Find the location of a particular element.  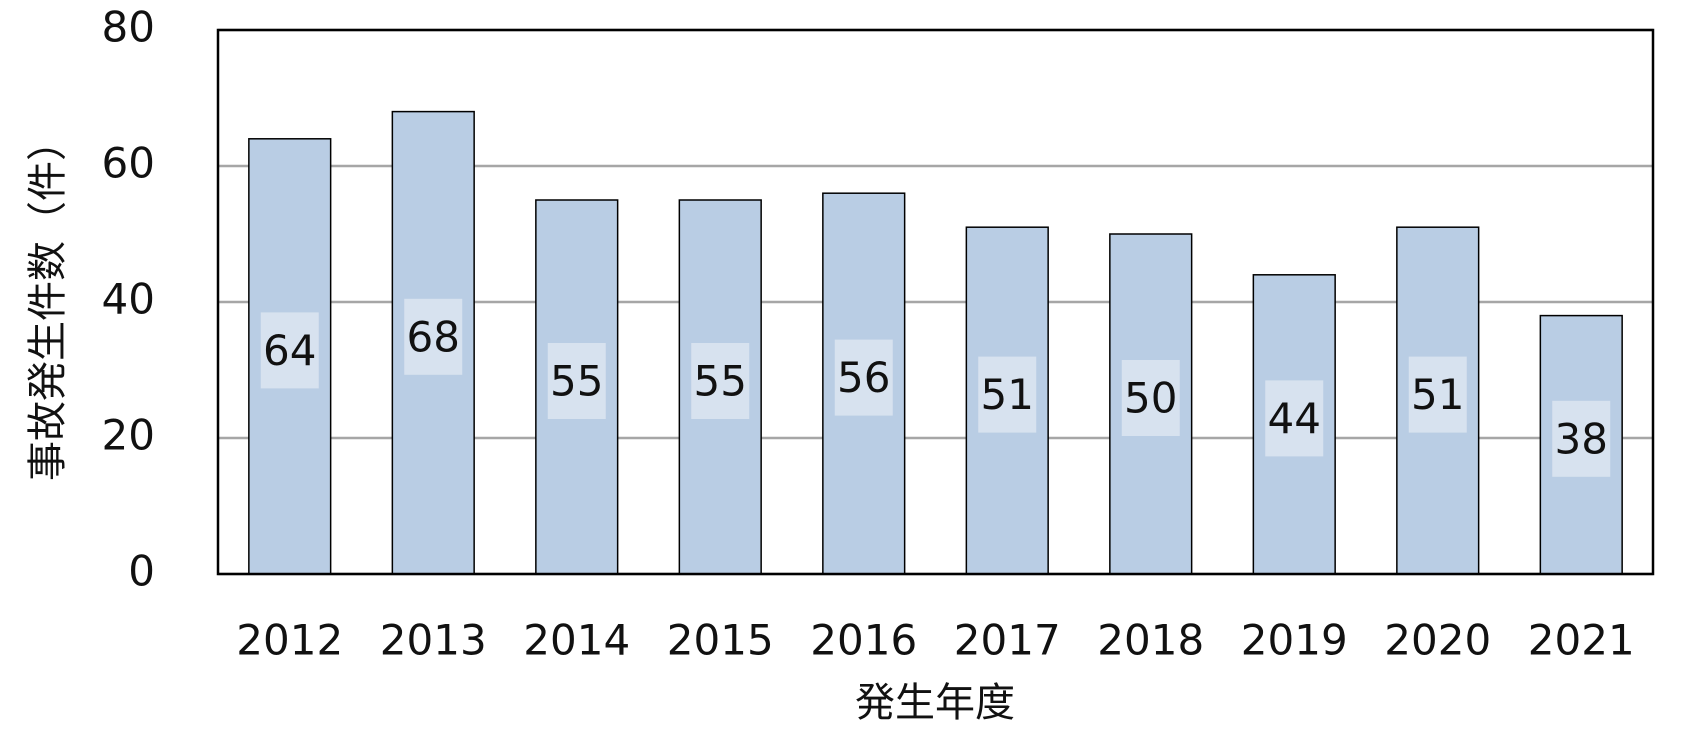

value-label: 38 is located at coordinates (1581, 438).